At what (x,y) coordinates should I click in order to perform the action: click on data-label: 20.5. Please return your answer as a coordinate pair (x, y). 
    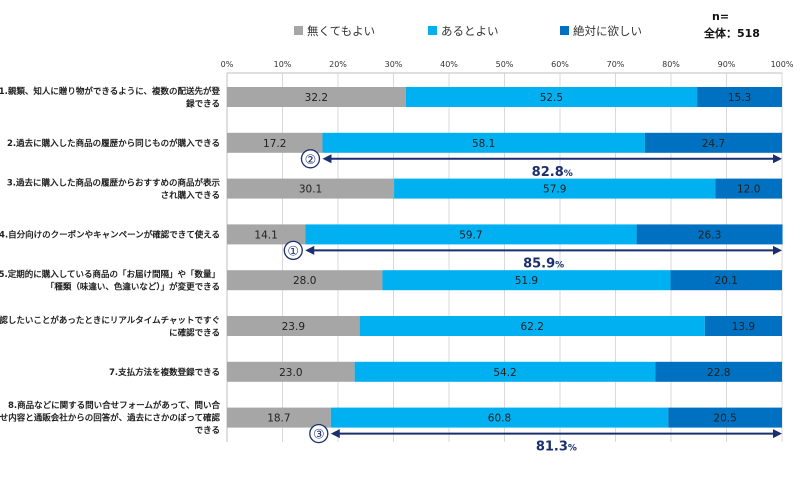
    Looking at the image, I should click on (724, 419).